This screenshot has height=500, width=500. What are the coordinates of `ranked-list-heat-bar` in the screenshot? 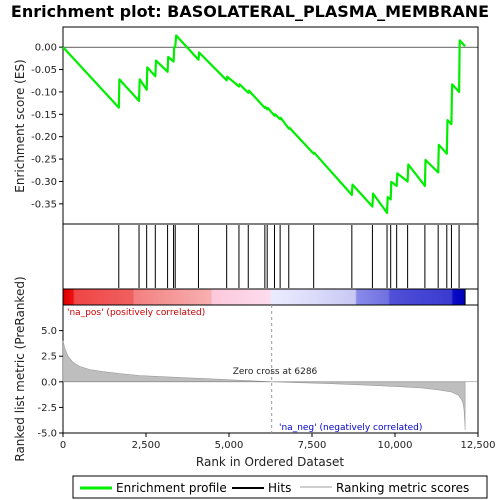 It's located at (264, 297).